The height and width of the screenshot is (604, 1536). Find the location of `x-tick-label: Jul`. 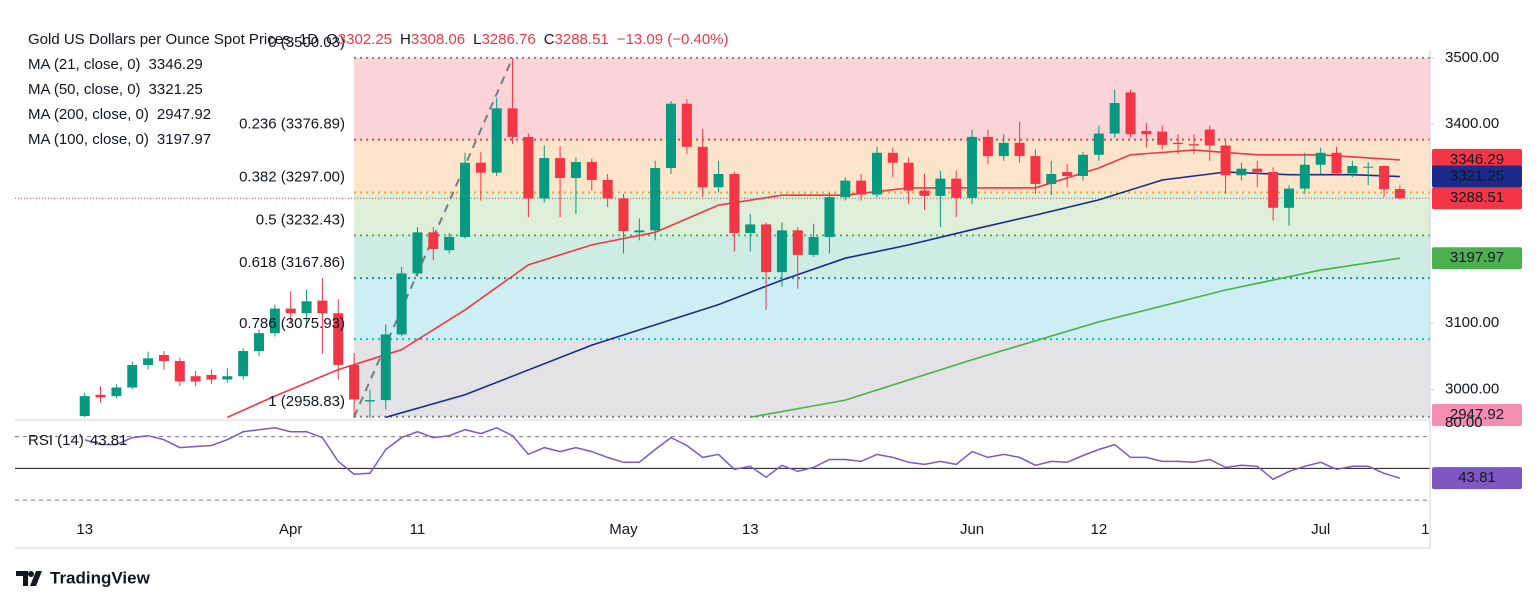

x-tick-label: Jul is located at coordinates (1320, 529).